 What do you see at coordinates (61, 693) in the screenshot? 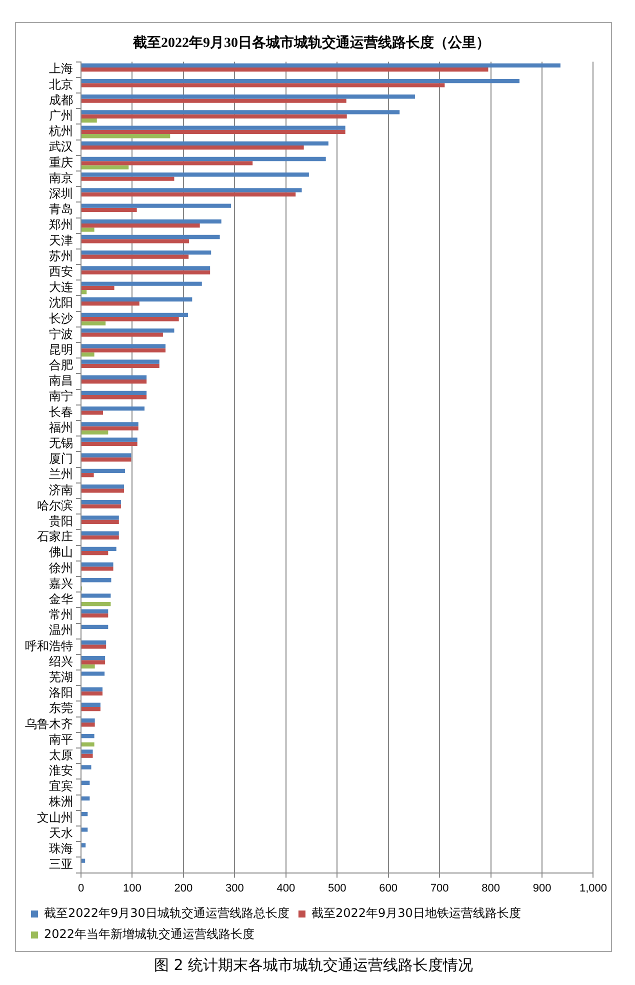
I see `y-tick-label: 洛阳` at bounding box center [61, 693].